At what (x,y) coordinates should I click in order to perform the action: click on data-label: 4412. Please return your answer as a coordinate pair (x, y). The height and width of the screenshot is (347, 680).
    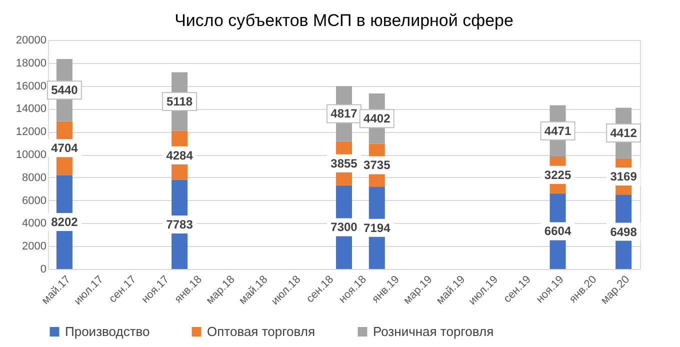
    Looking at the image, I should click on (624, 133).